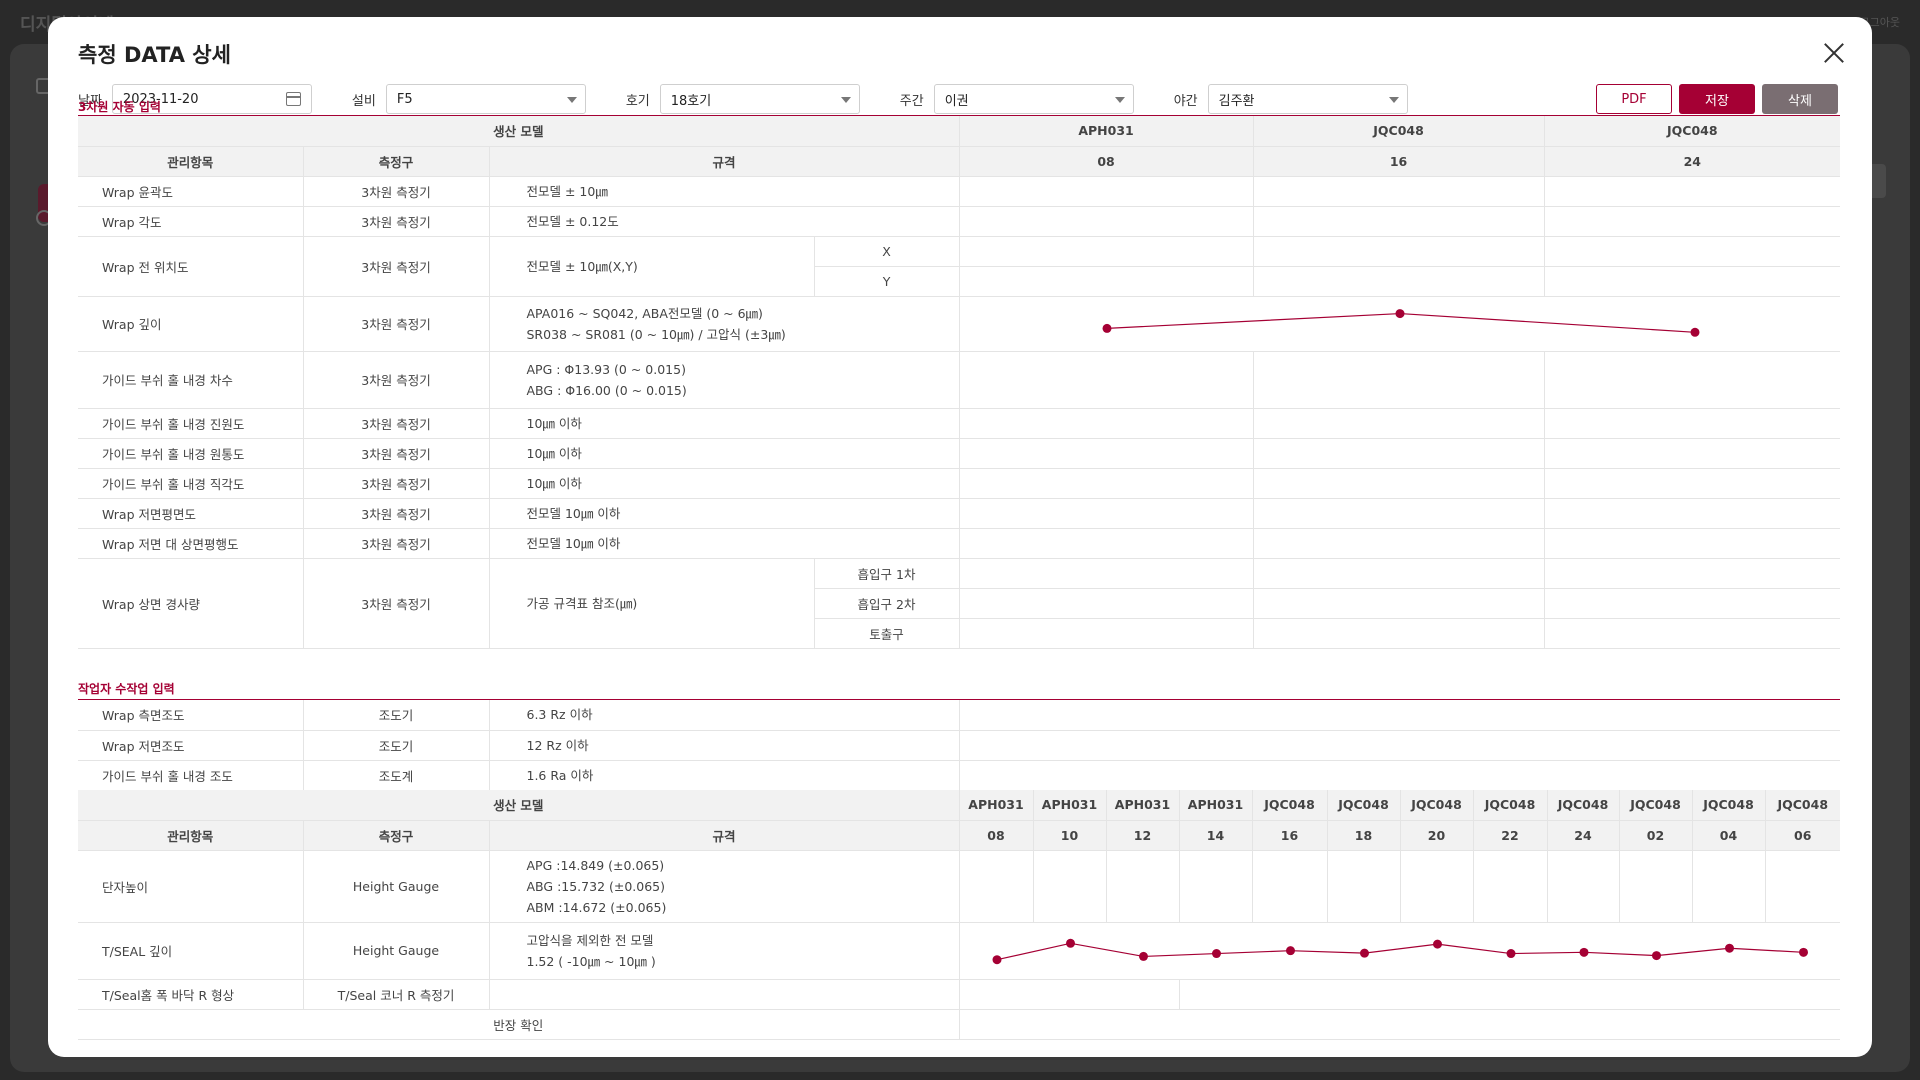  What do you see at coordinates (1656, 835) in the screenshot?
I see `time-header: 02` at bounding box center [1656, 835].